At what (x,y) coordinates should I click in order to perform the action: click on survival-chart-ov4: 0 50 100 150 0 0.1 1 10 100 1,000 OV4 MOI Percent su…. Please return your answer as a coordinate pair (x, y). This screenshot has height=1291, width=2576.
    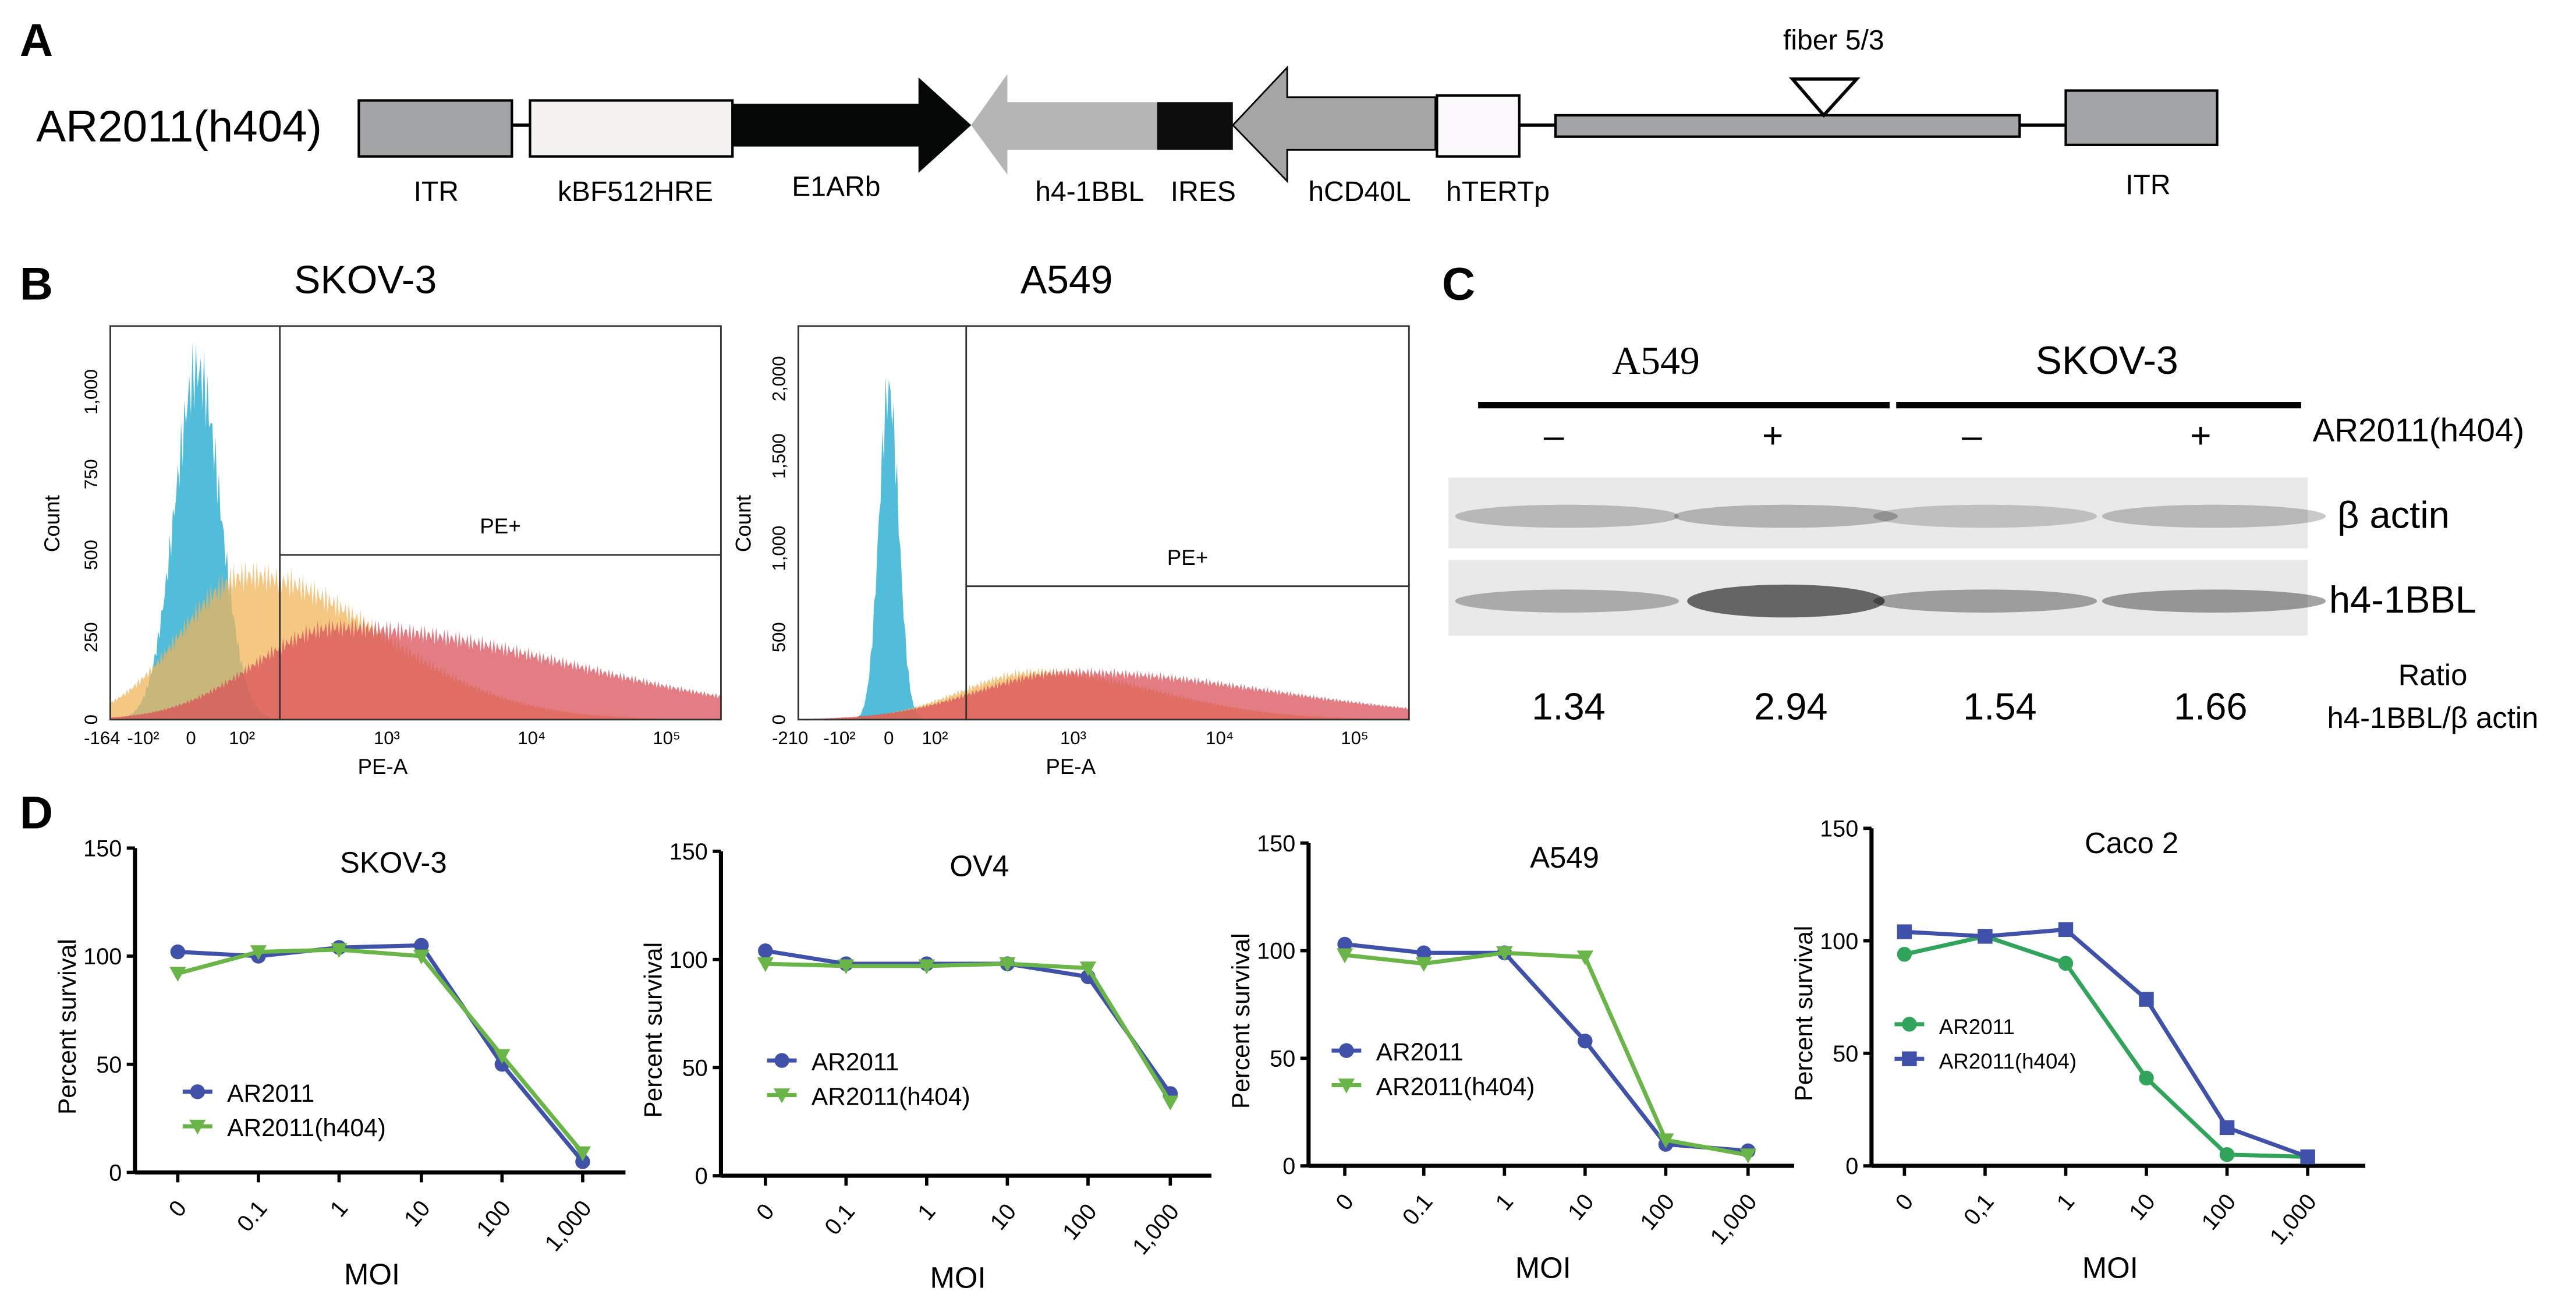
    Looking at the image, I should click on (926, 1065).